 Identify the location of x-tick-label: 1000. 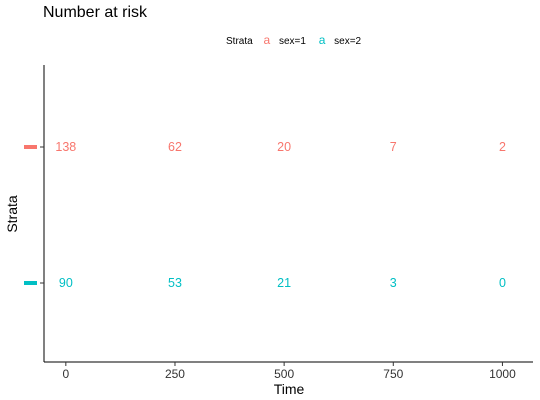
(502, 374).